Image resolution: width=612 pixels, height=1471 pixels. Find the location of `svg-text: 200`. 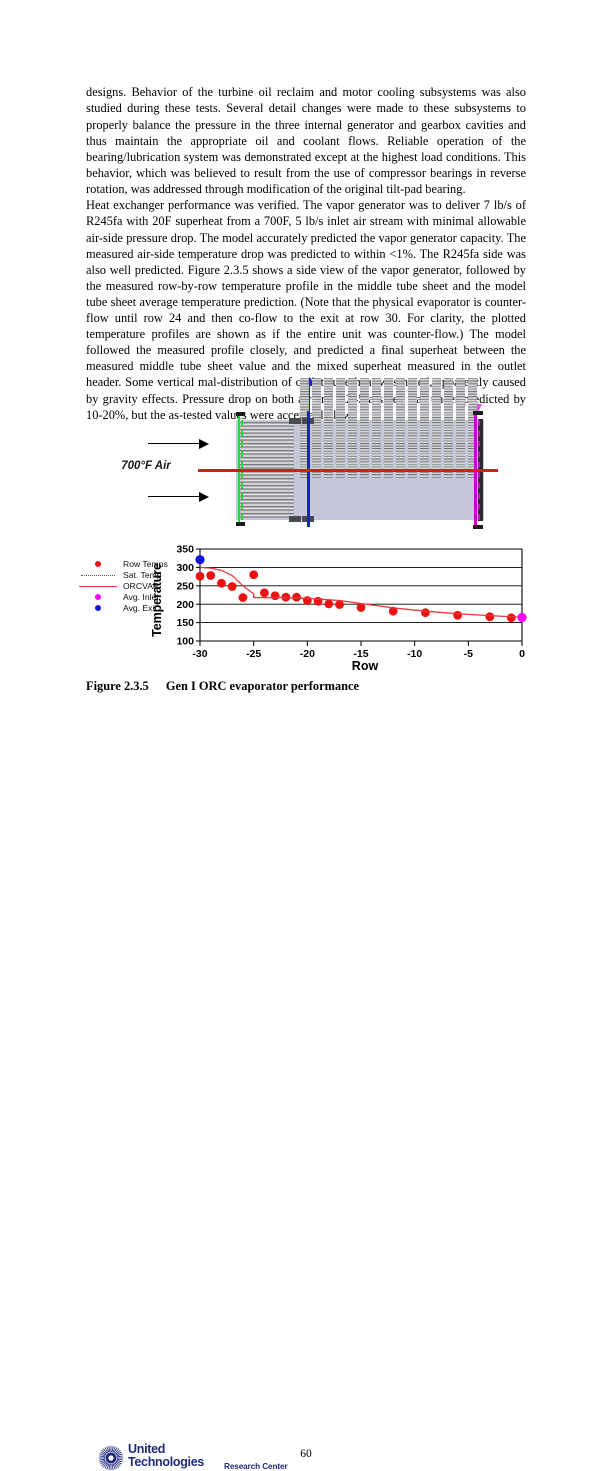

svg-text: 200 is located at coordinates (185, 605).